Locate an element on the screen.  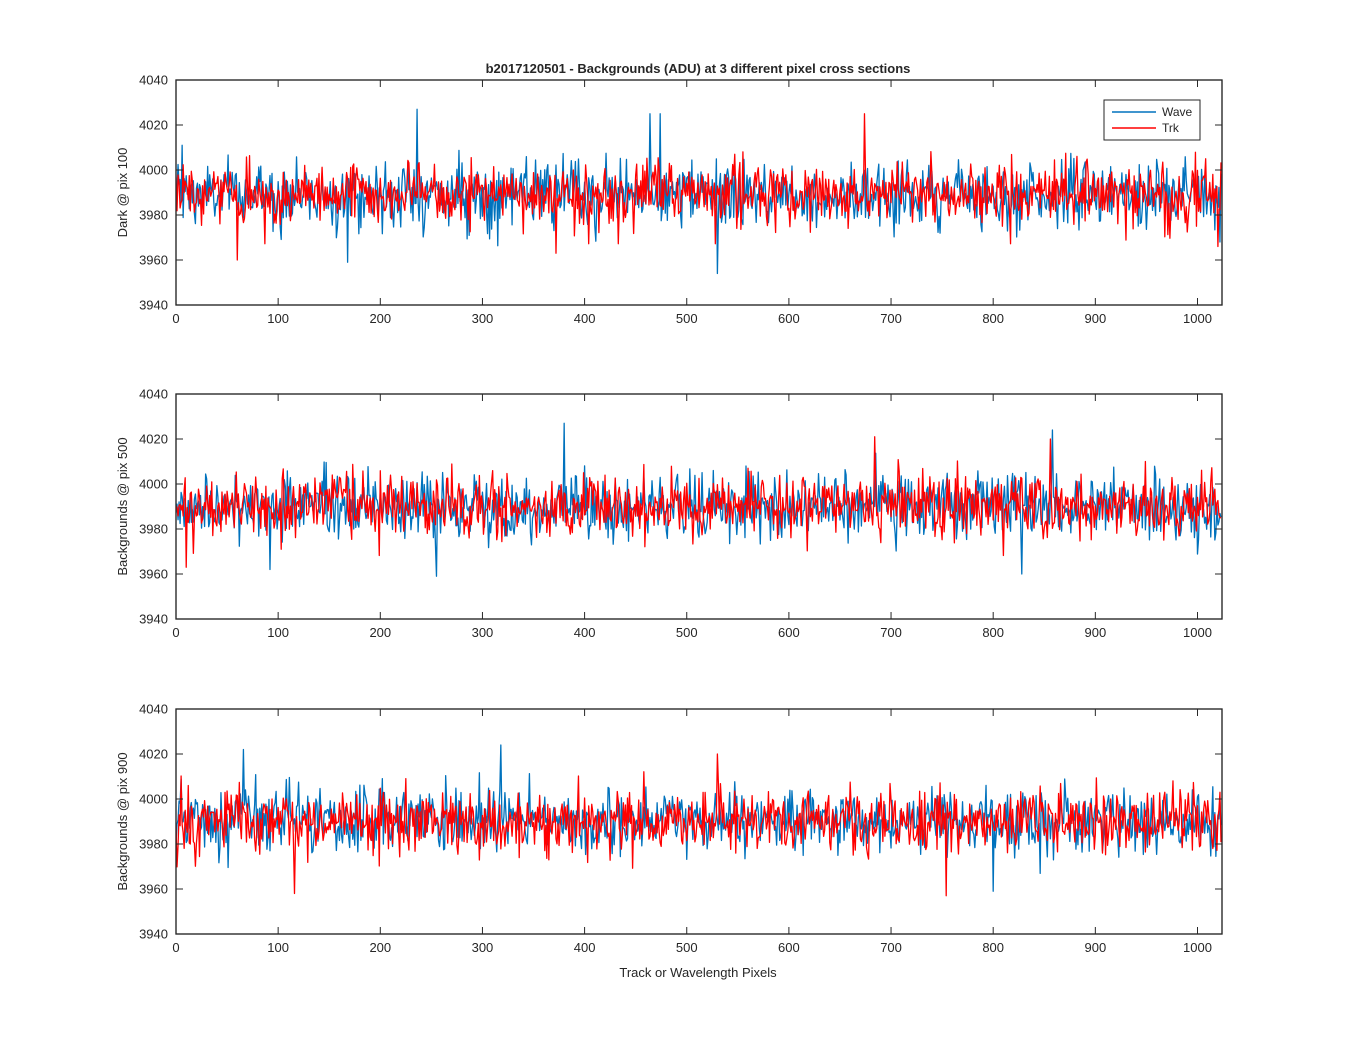
y-axis-label-1: Dark @ pix 100 is located at coordinates (122, 193).